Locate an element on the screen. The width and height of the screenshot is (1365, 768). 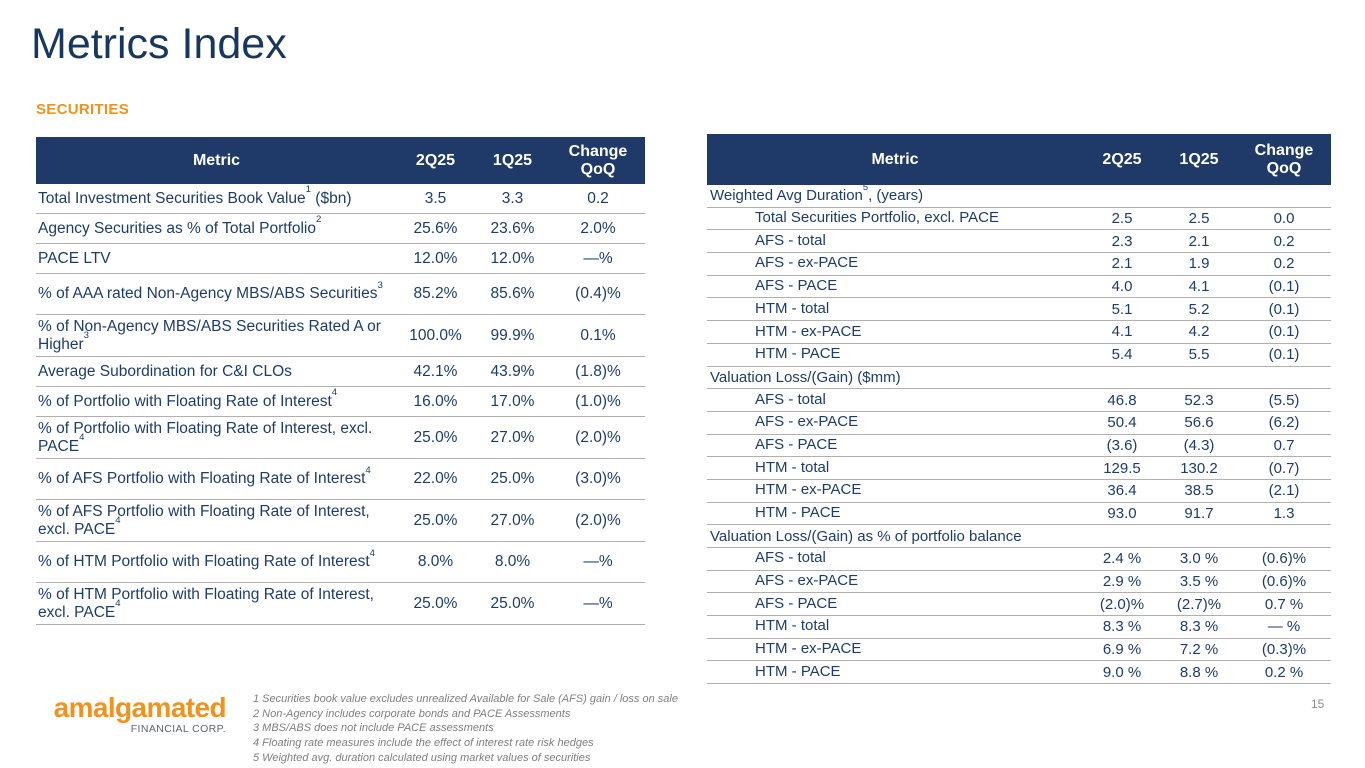
value-cell-q2_25: 100.0% is located at coordinates (435, 335).